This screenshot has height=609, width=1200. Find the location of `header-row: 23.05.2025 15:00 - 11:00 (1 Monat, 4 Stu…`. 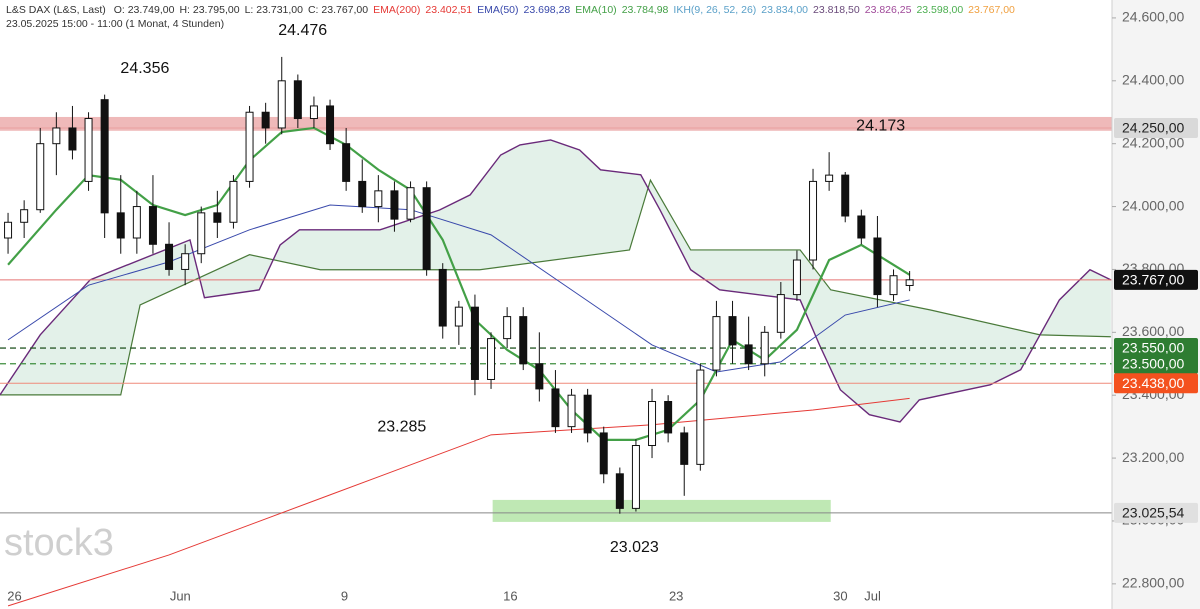

header-row: 23.05.2025 15:00 - 11:00 (1 Monat, 4 Stu… is located at coordinates (513, 24).